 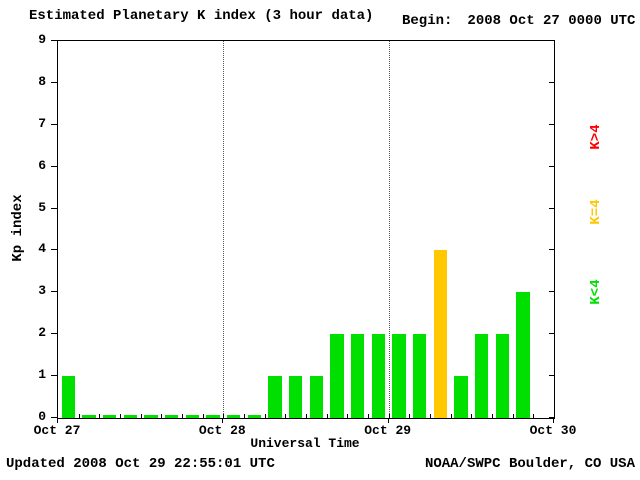 What do you see at coordinates (596, 212) in the screenshot?
I see `legend-k-eq-4: K=4` at bounding box center [596, 212].